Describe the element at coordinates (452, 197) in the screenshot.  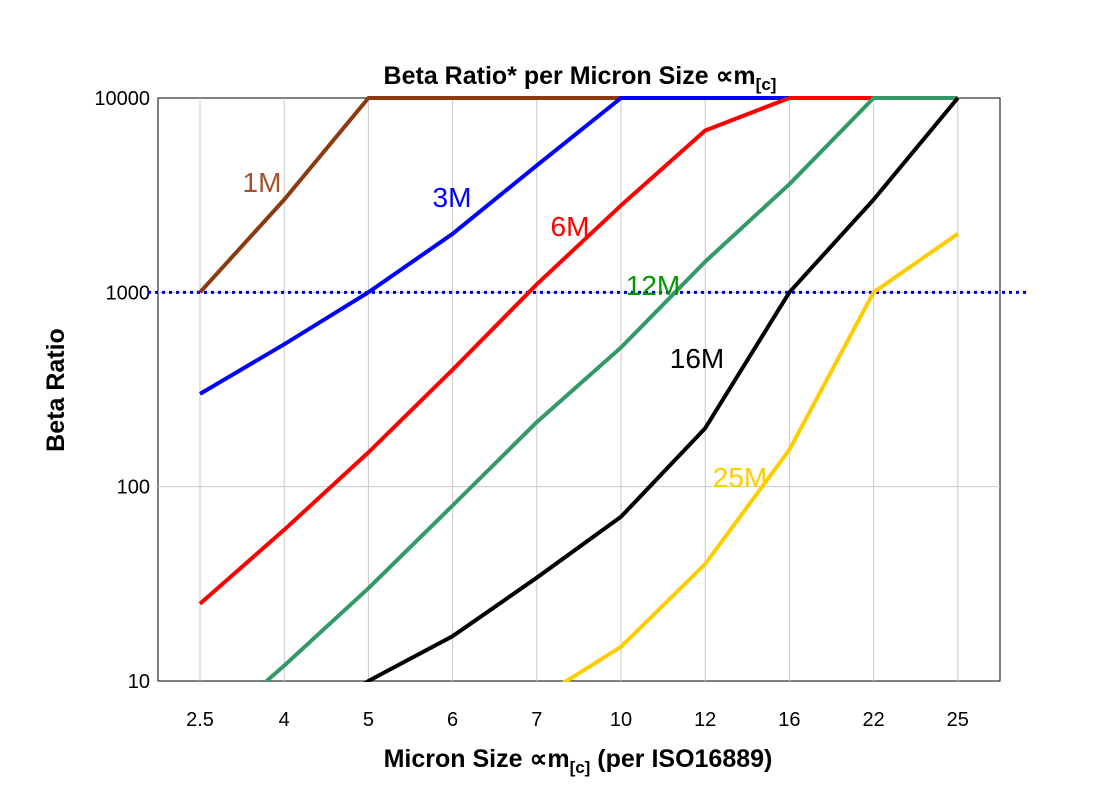
I see `series-label-3M: 3M` at that location.